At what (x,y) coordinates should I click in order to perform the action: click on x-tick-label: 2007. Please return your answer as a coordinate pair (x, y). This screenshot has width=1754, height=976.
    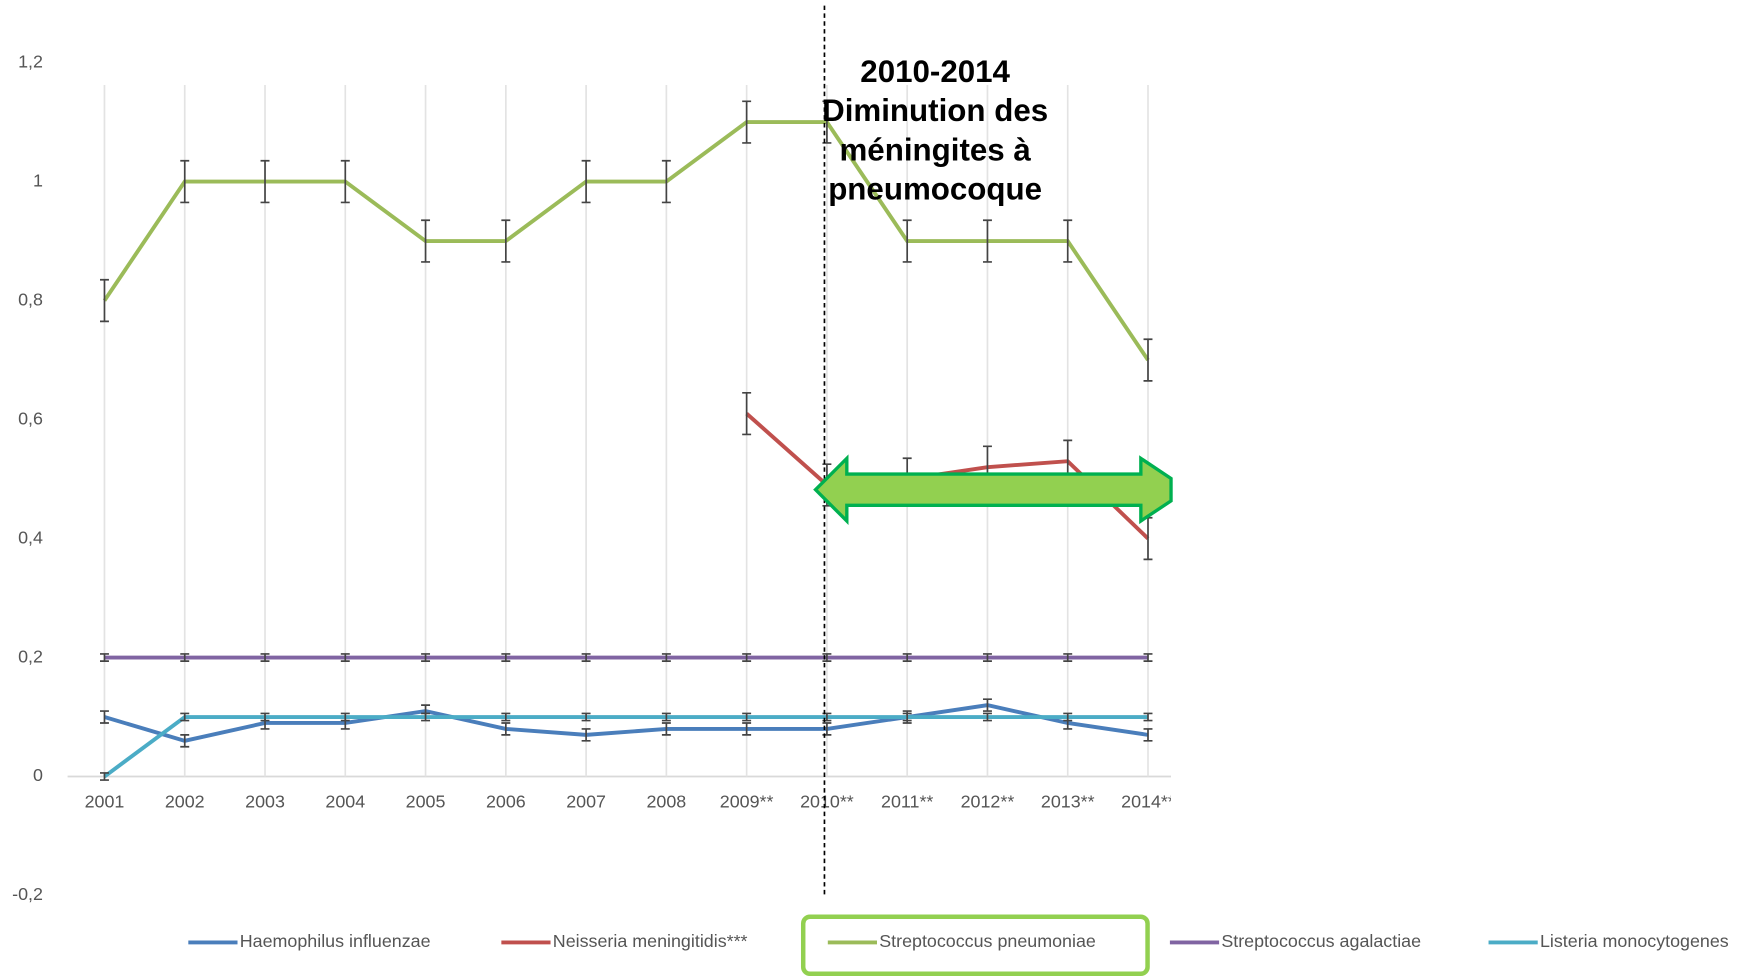
    Looking at the image, I should click on (586, 801).